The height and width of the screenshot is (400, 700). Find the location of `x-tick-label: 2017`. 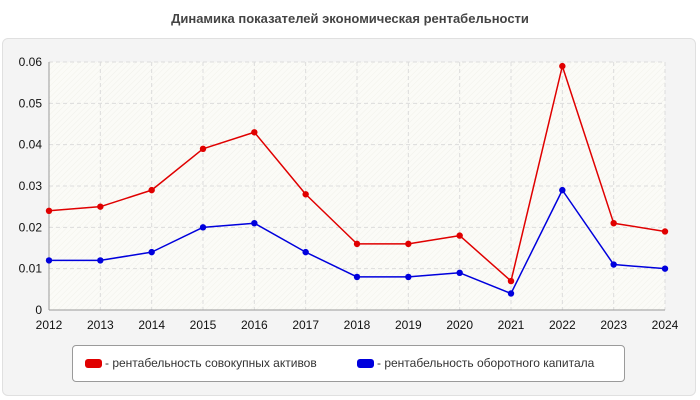

x-tick-label: 2017 is located at coordinates (305, 325).